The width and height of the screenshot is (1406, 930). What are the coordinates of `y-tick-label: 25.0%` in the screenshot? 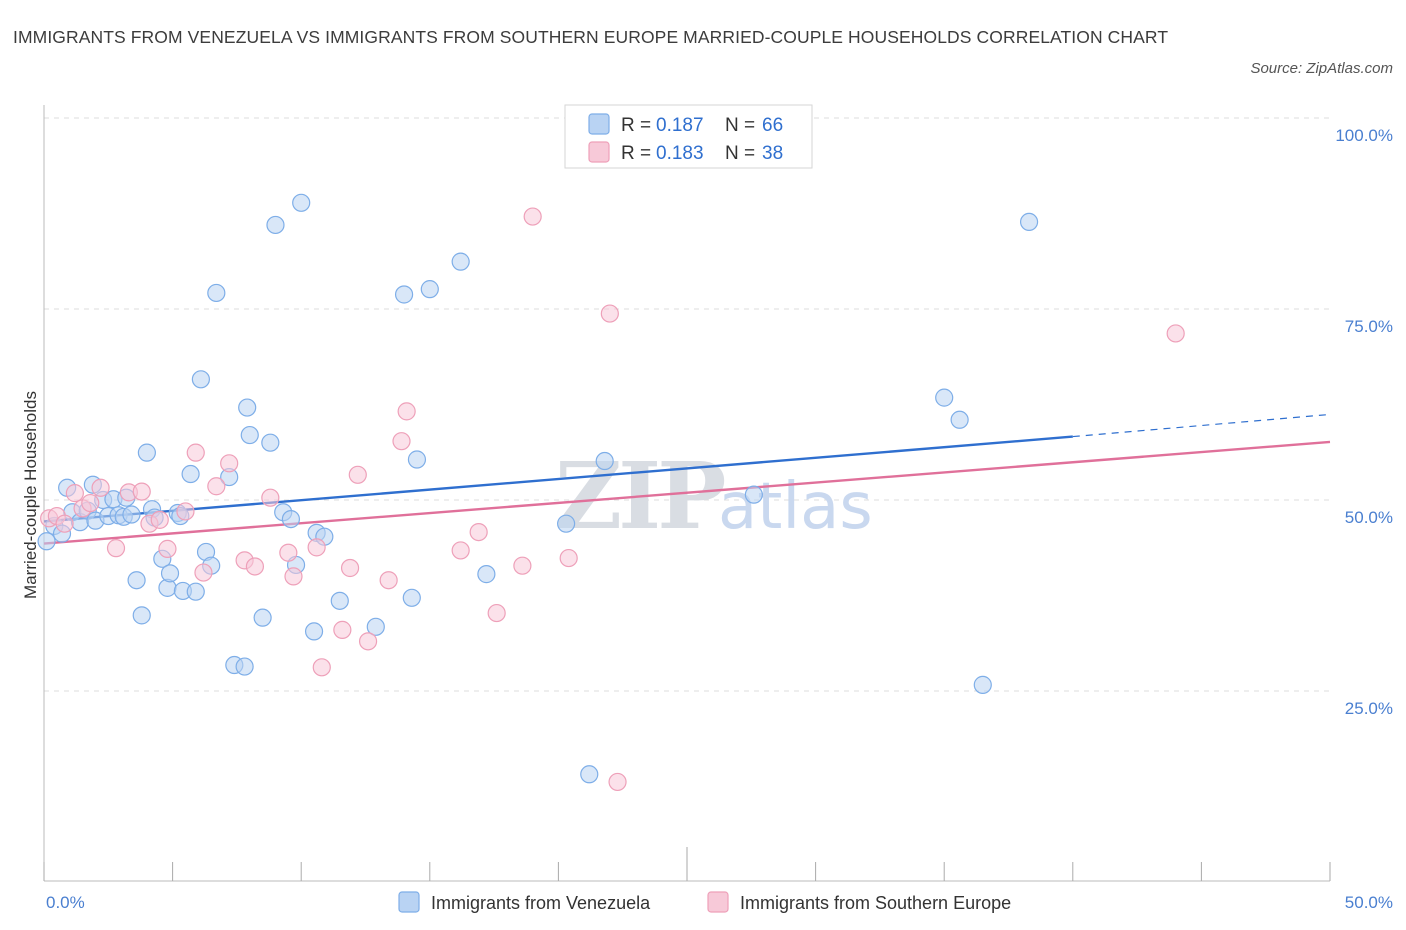 It's located at (1369, 708).